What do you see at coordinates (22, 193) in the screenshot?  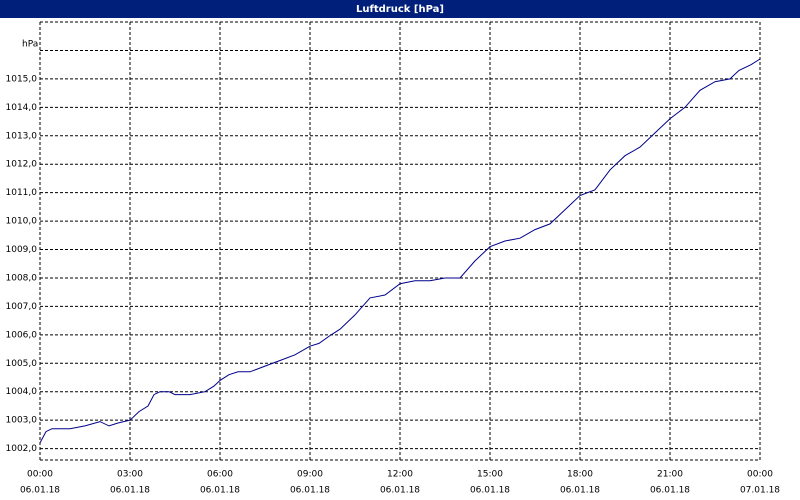 I see `y-tick-label: 1011,0` at bounding box center [22, 193].